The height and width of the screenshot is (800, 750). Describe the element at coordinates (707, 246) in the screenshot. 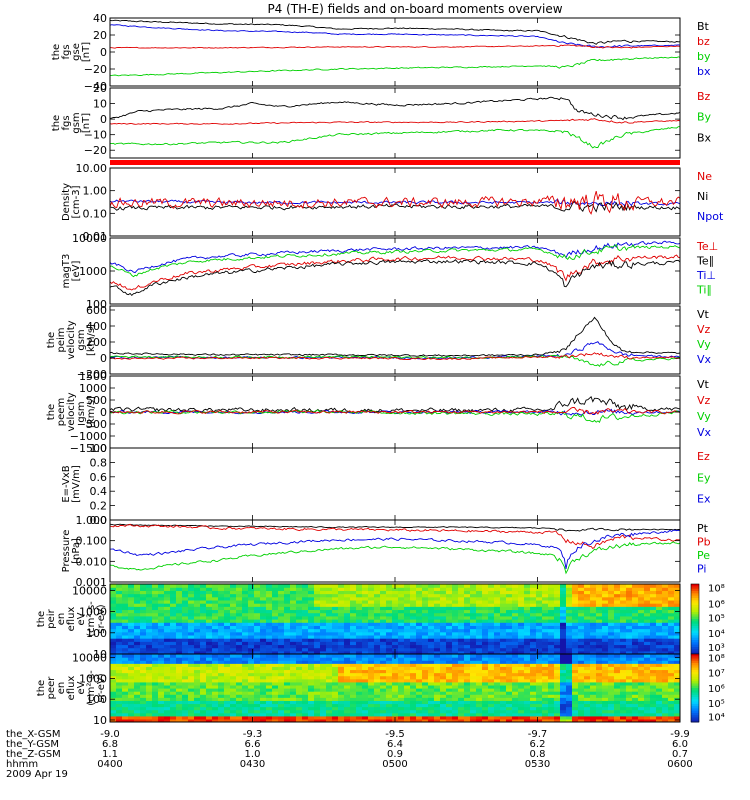

I see `legend-entry: Te⊥` at that location.